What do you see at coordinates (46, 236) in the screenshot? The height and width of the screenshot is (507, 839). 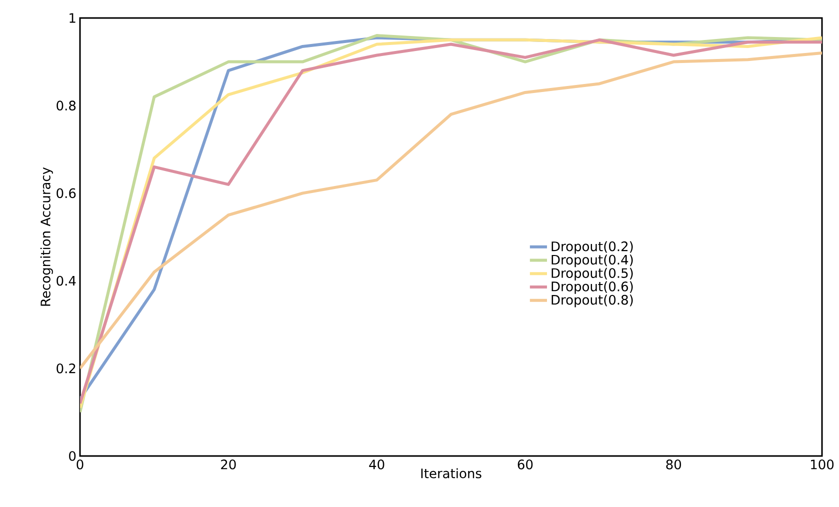 I see `y-axis-title: Recognition Accuracy` at bounding box center [46, 236].